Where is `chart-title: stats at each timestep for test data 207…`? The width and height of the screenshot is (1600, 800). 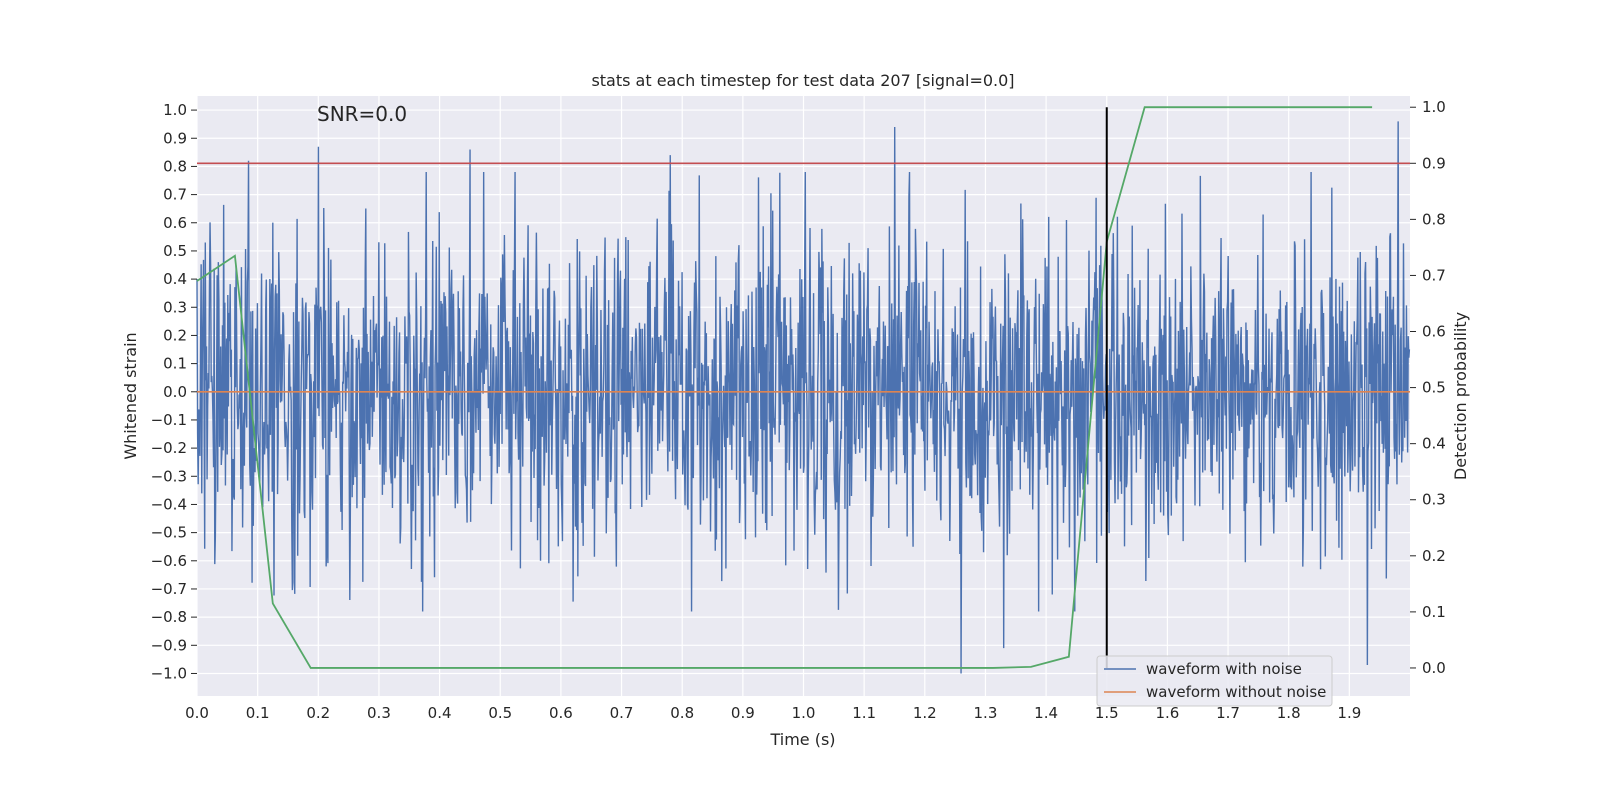
chart-title: stats at each timestep for test data 207… is located at coordinates (802, 80).